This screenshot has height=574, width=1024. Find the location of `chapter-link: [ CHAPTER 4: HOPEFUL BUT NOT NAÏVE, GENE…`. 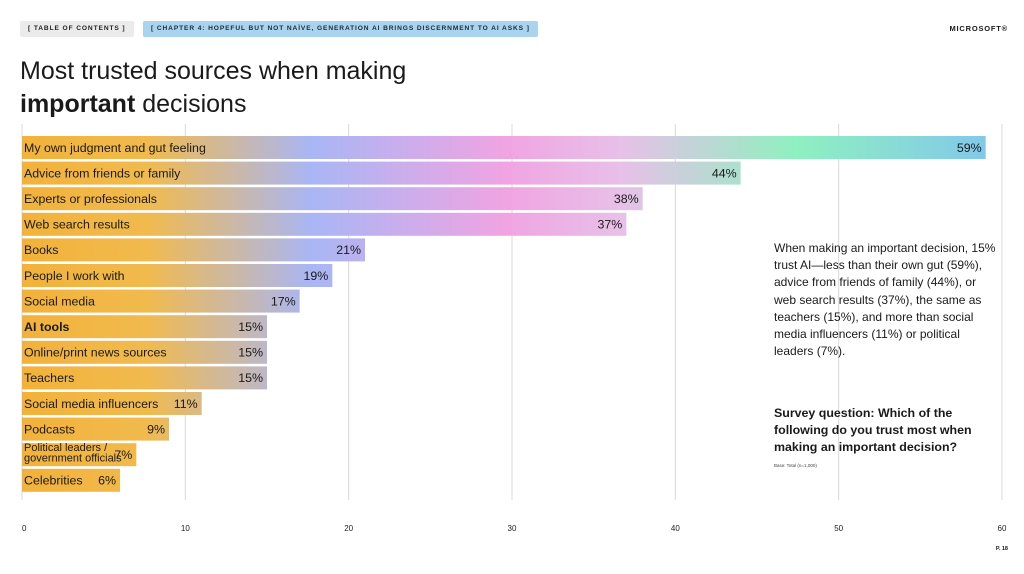

chapter-link: [ CHAPTER 4: HOPEFUL BUT NOT NAÏVE, GENE… is located at coordinates (340, 29).